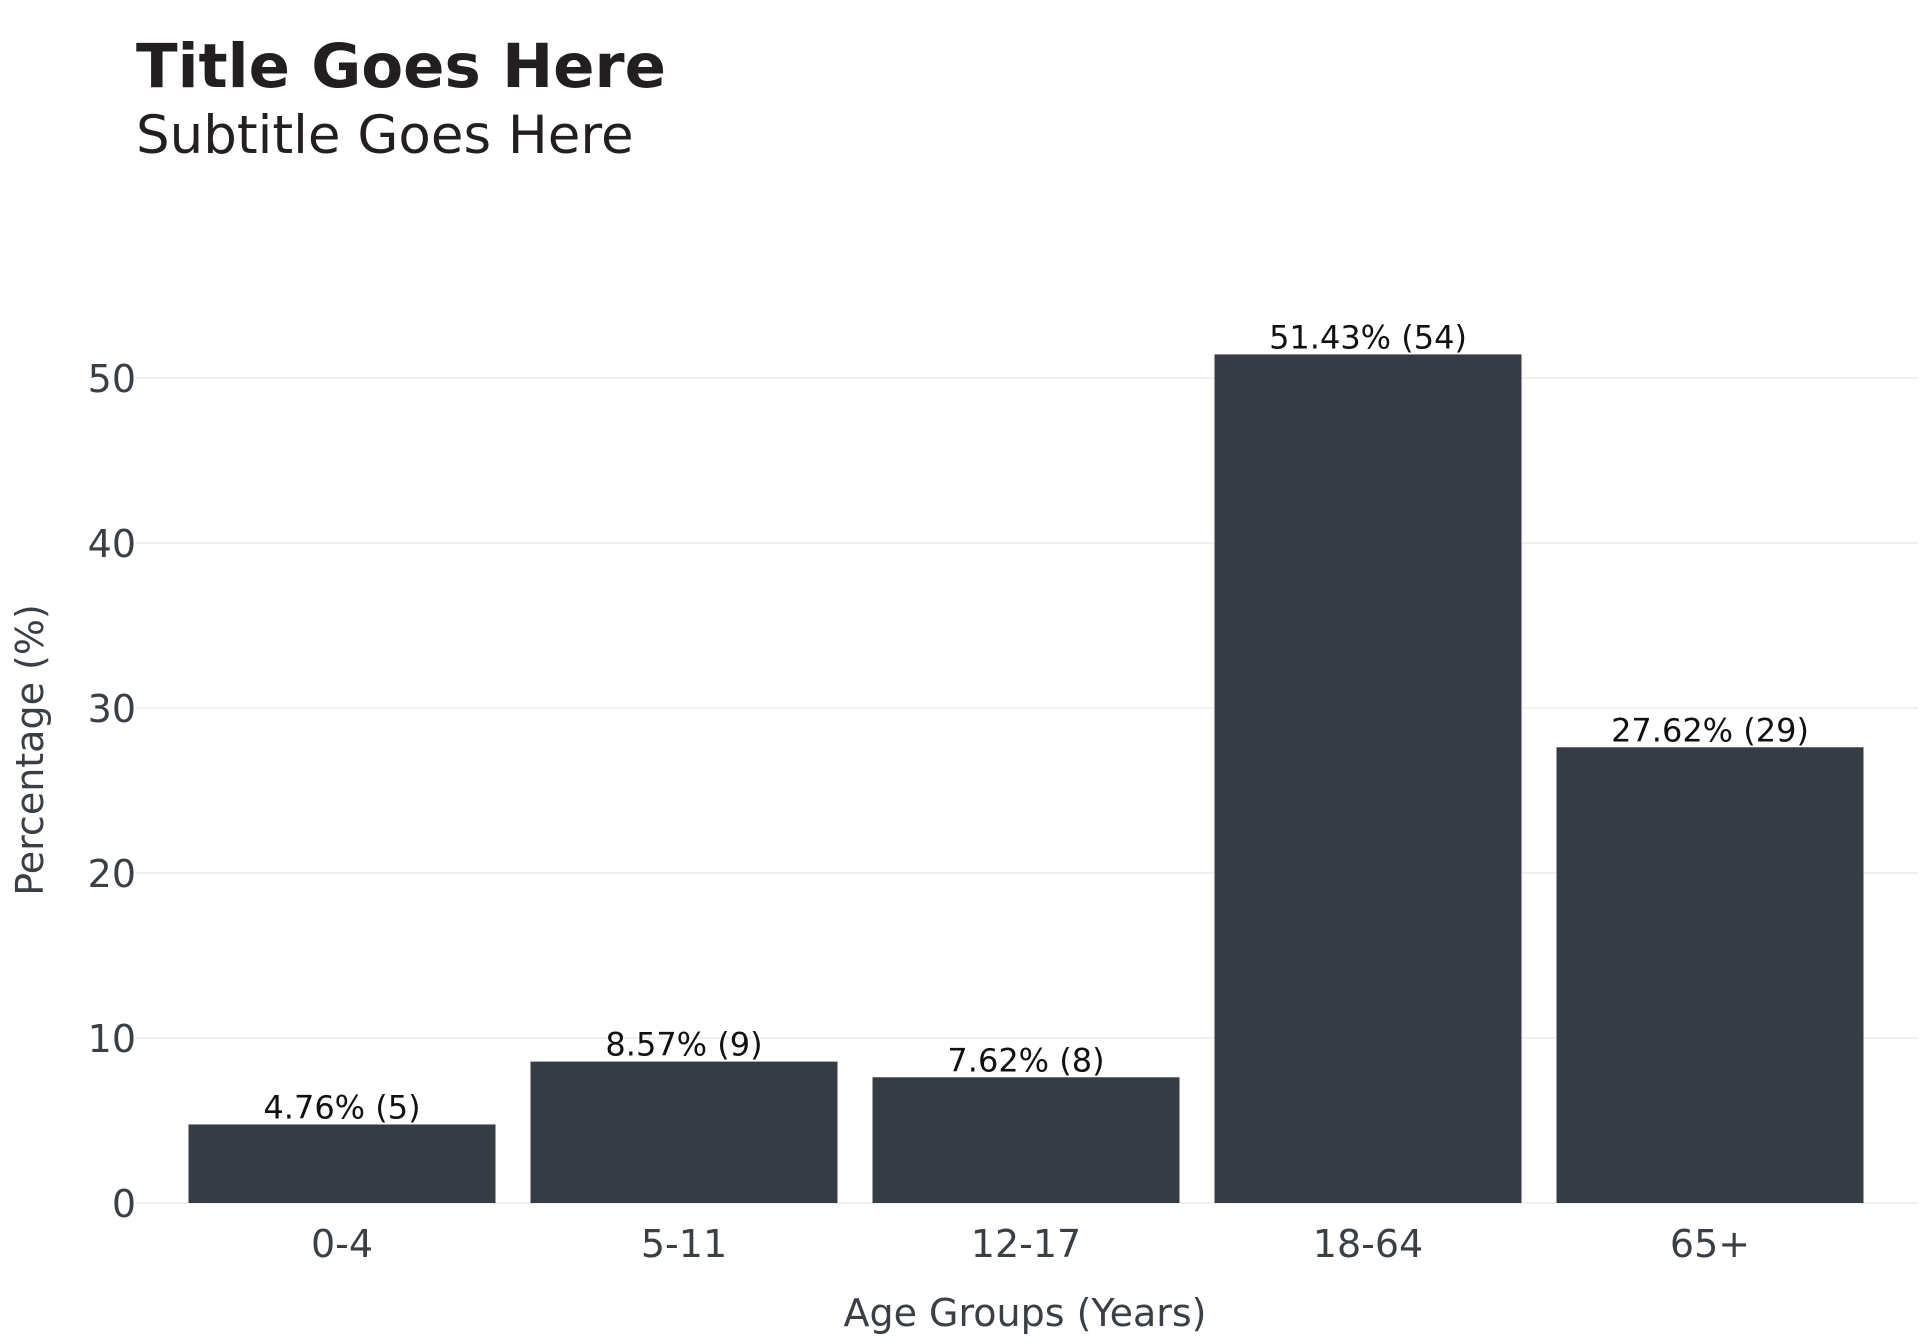 This screenshot has width=1920, height=1344. Describe the element at coordinates (112, 874) in the screenshot. I see `y-tick-label: 20` at that location.